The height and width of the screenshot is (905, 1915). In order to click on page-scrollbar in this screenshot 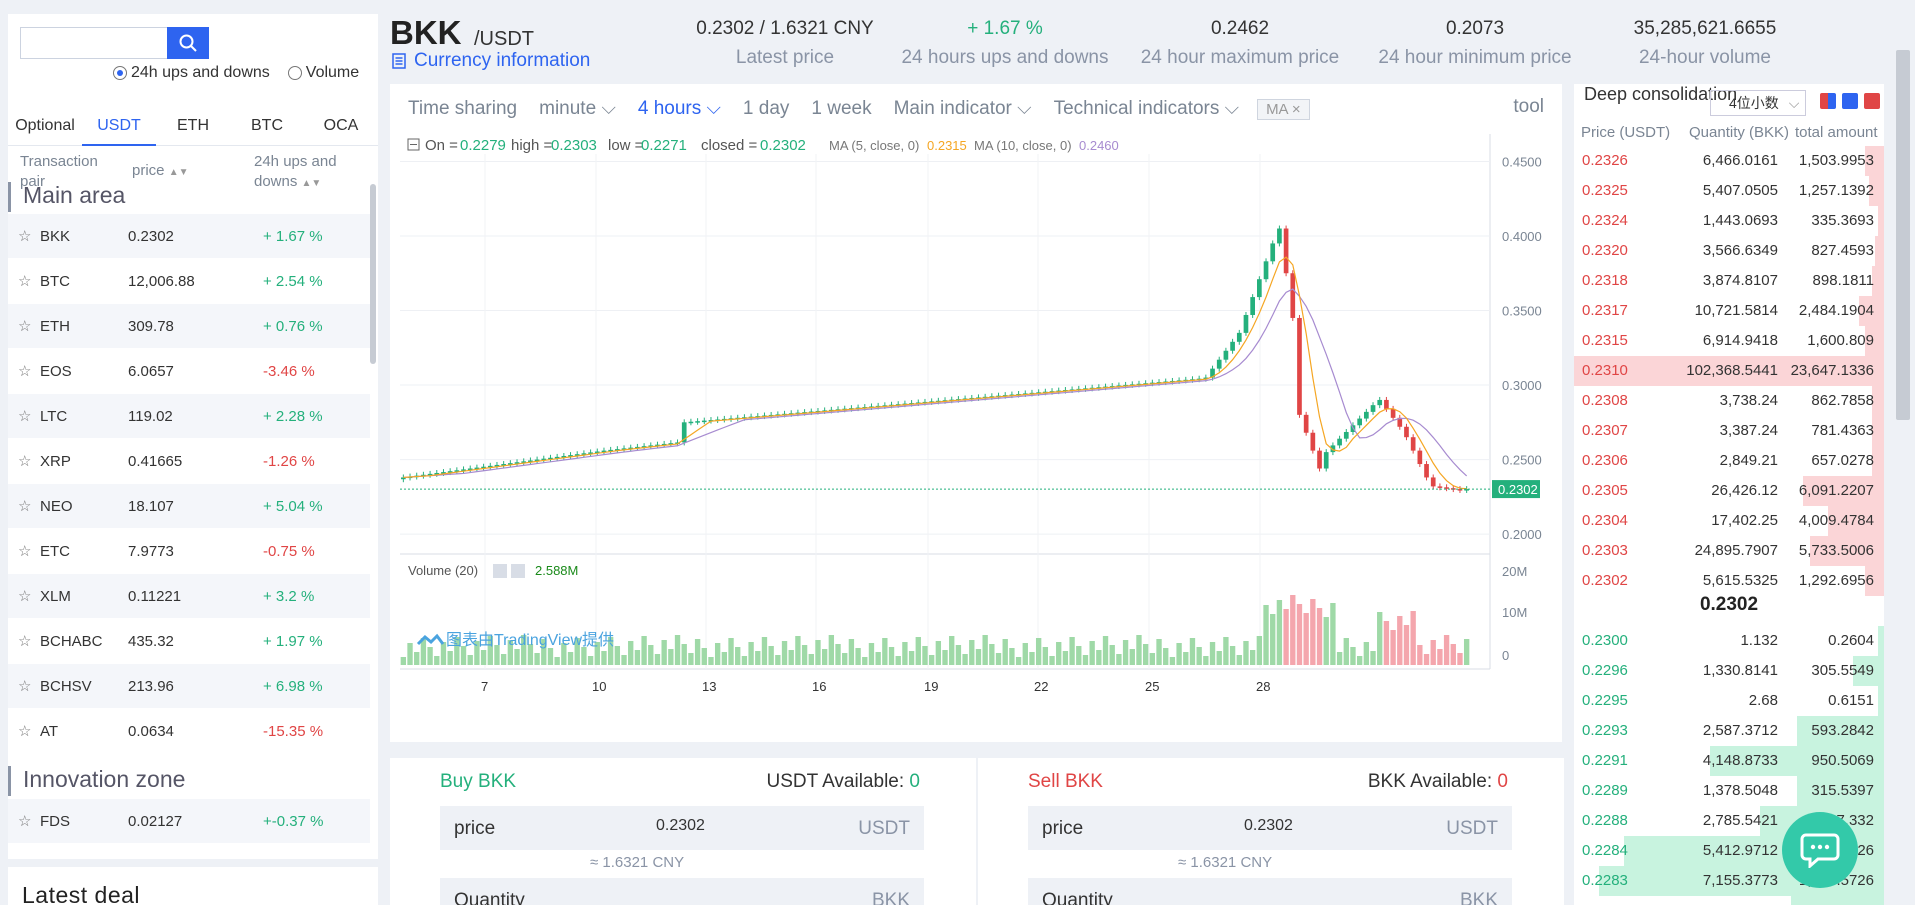, I will do `click(1903, 235)`.